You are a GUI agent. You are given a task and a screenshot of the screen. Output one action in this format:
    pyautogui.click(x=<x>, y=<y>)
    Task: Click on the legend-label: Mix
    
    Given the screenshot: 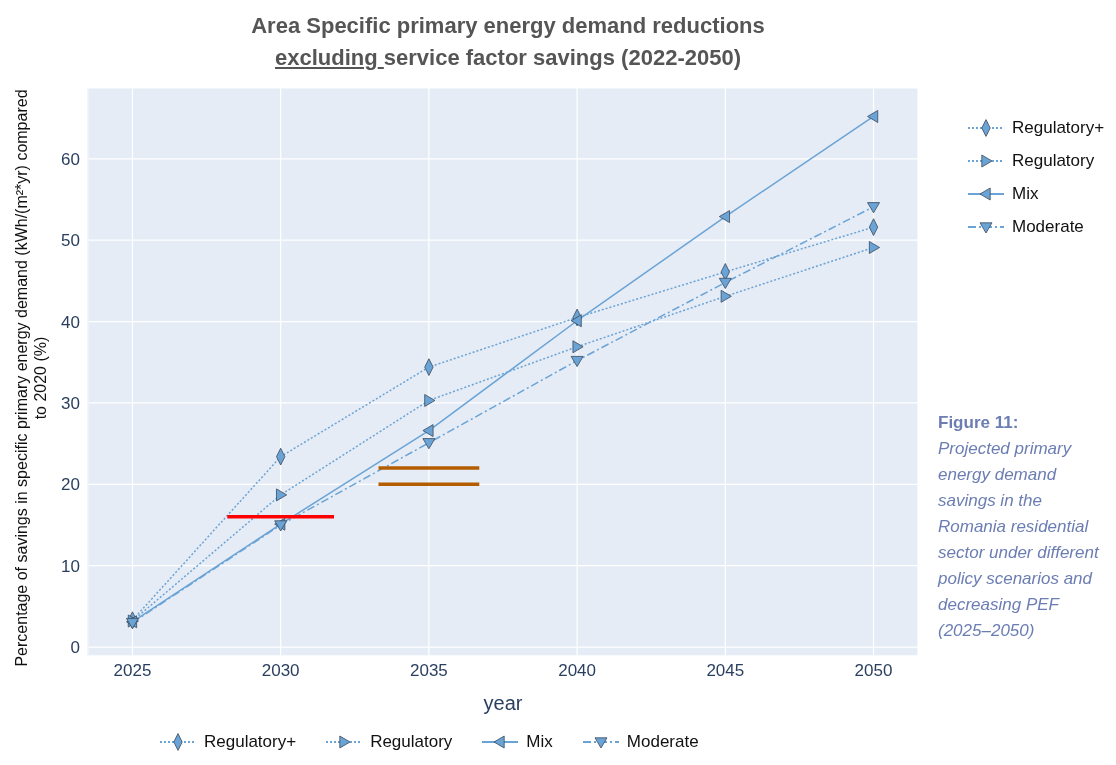 What is the action you would take?
    pyautogui.click(x=539, y=742)
    